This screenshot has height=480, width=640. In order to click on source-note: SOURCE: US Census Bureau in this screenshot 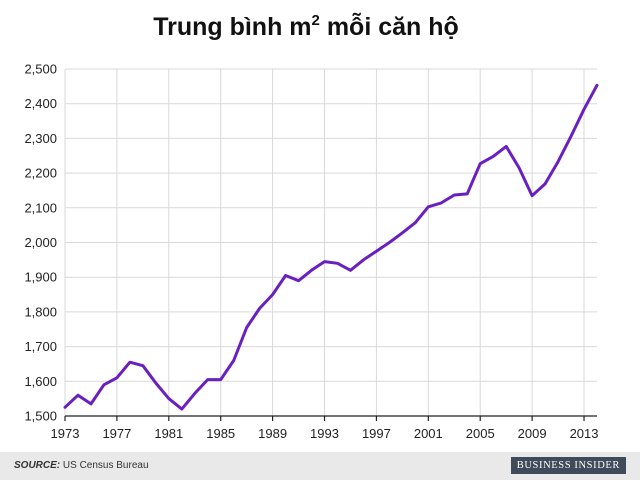, I will do `click(81, 465)`.